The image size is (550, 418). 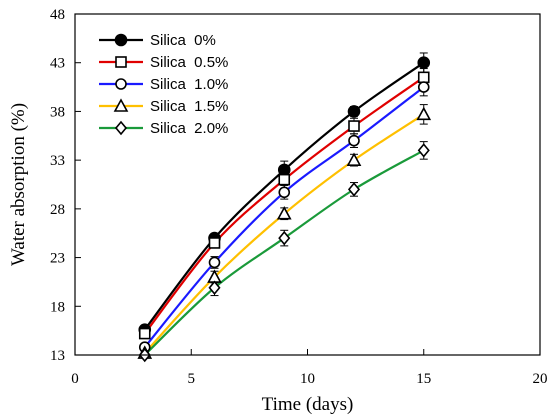 I want to click on legend-label: Silica 2.0%, so click(x=189, y=128).